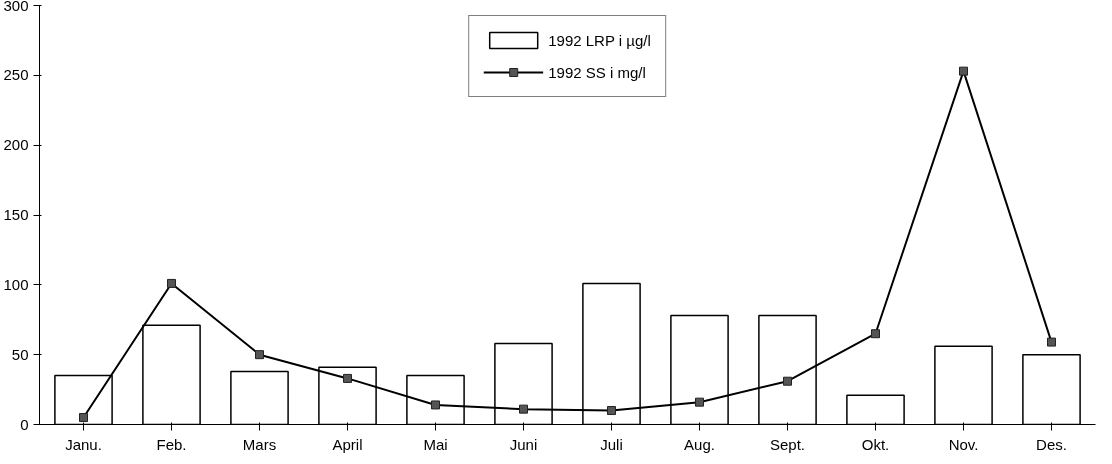 The width and height of the screenshot is (1112, 464). What do you see at coordinates (523, 444) in the screenshot?
I see `x-tick-label: Juni` at bounding box center [523, 444].